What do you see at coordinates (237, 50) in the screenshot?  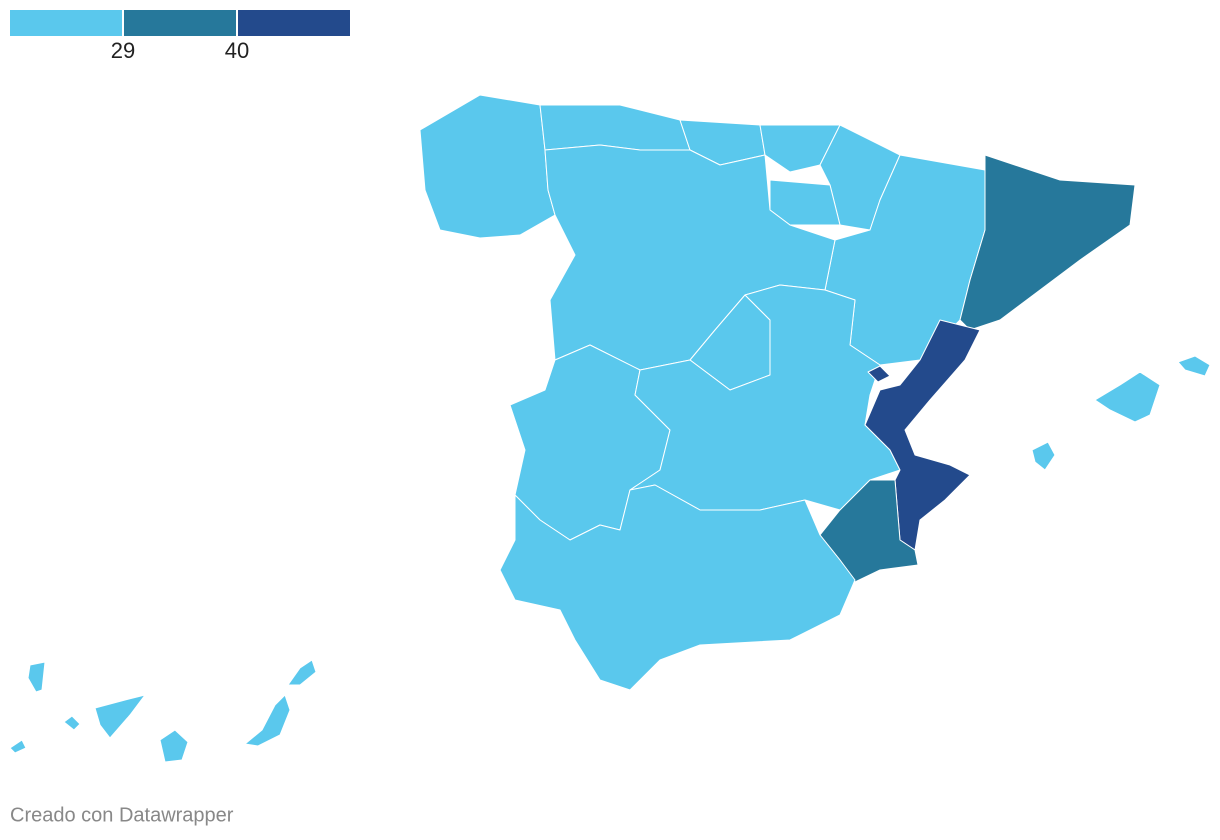 I see `legend-label: 40` at bounding box center [237, 50].